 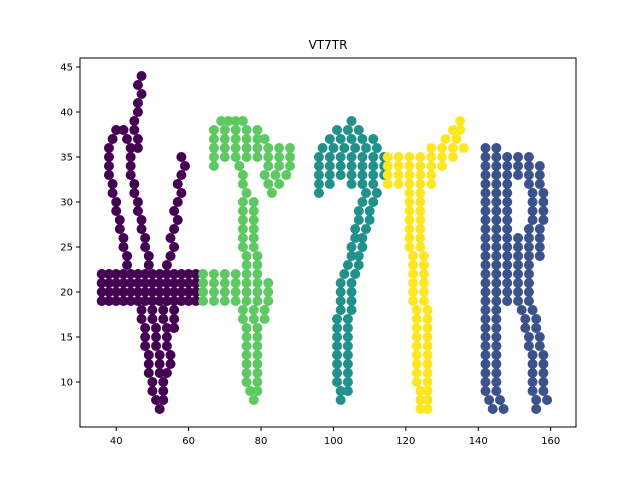 I want to click on y-axis: 10 15 20 25 30 35 40 45, so click(x=70, y=226).